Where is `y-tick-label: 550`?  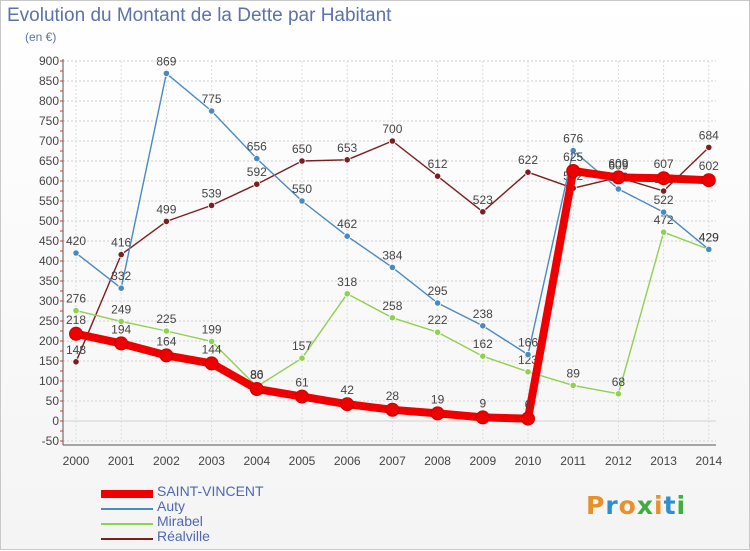 y-tick-label: 550 is located at coordinates (49, 201).